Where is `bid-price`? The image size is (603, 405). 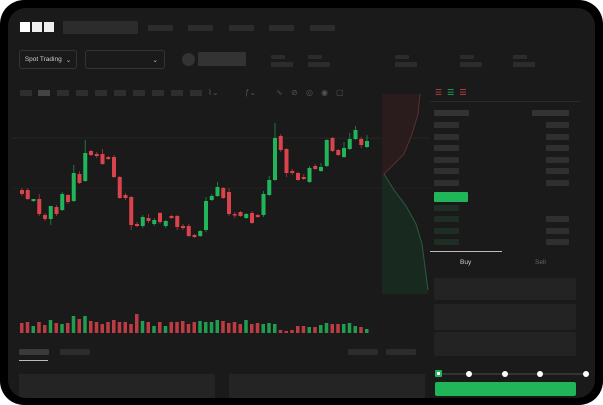
bid-price is located at coordinates (446, 231).